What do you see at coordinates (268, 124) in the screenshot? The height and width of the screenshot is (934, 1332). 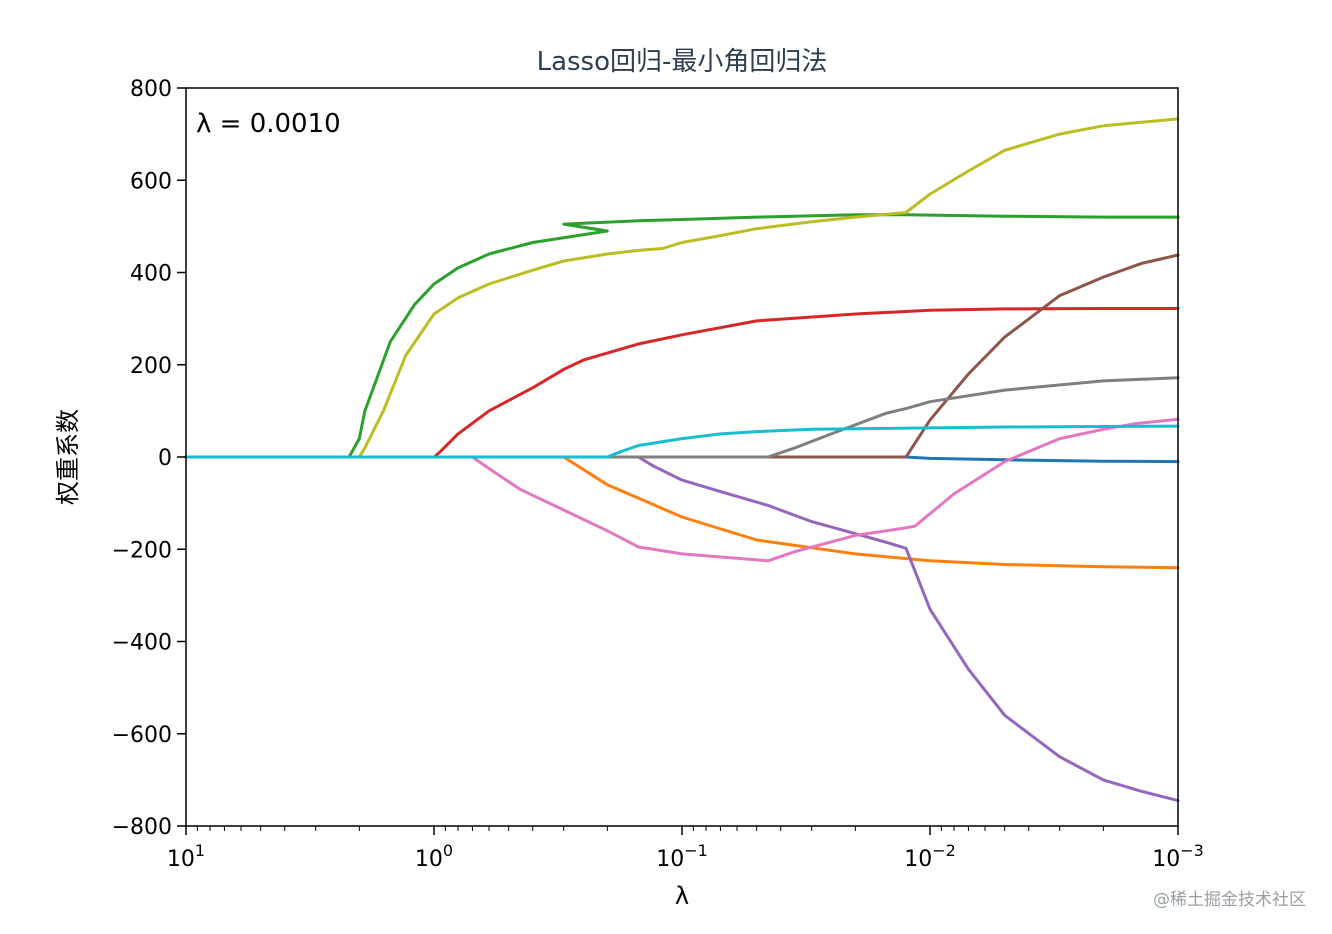 I see `lambda-annotation: λ = 0.0010` at bounding box center [268, 124].